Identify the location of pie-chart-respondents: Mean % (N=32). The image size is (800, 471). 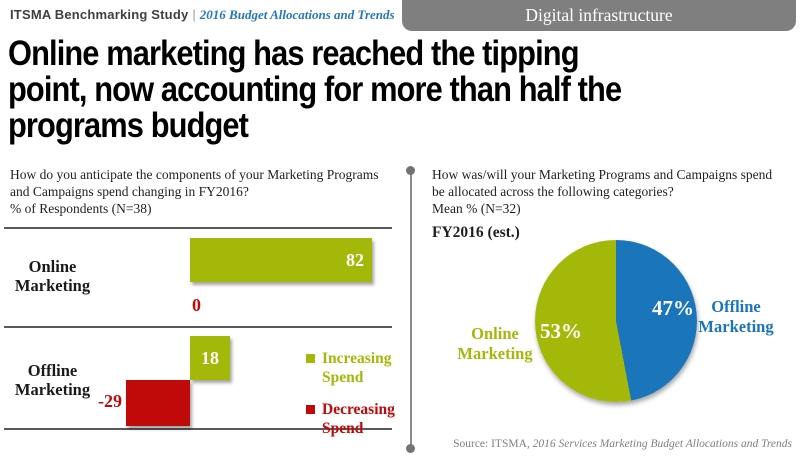
(476, 208).